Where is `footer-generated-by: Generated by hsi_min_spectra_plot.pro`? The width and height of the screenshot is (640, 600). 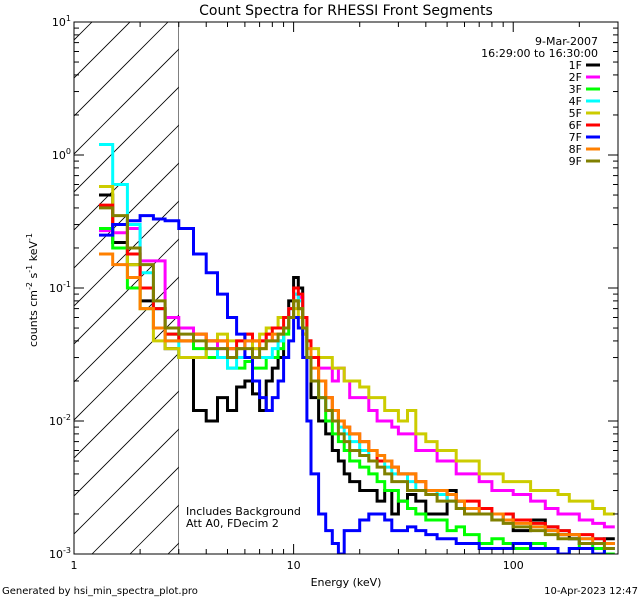
footer-generated-by: Generated by hsi_min_spectra_plot.pro is located at coordinates (100, 591).